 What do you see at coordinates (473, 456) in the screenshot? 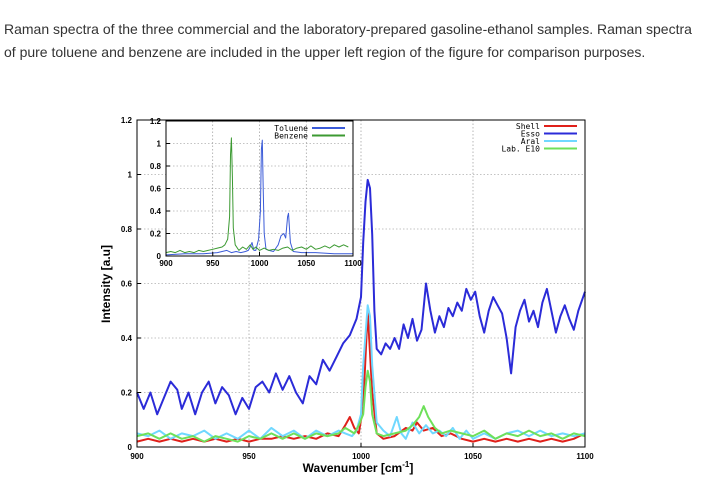
I see `main-x-tick-label: 1050` at bounding box center [473, 456].